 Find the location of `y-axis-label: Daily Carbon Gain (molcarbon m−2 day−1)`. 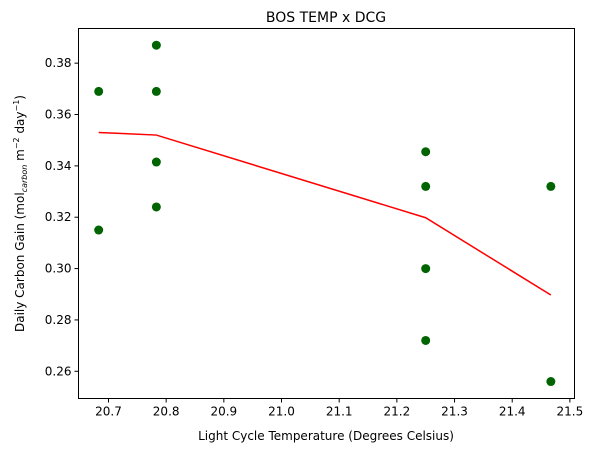

y-axis-label: Daily Carbon Gain (molcarbon m−2 day−1) is located at coordinates (20, 213).